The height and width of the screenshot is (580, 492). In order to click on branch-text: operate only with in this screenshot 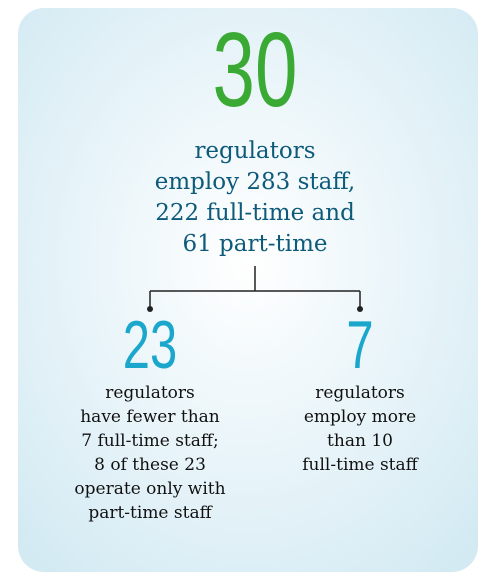, I will do `click(149, 489)`.